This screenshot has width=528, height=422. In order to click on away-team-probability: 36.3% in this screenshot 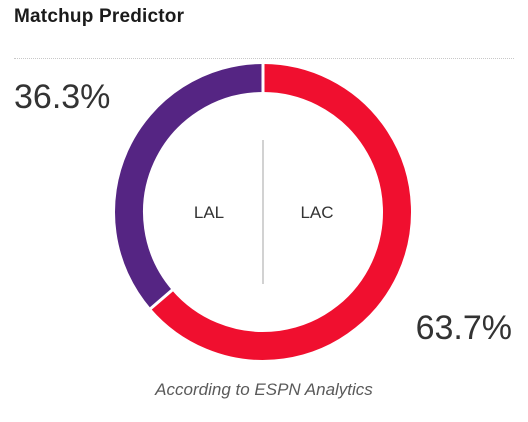, I will do `click(62, 97)`.